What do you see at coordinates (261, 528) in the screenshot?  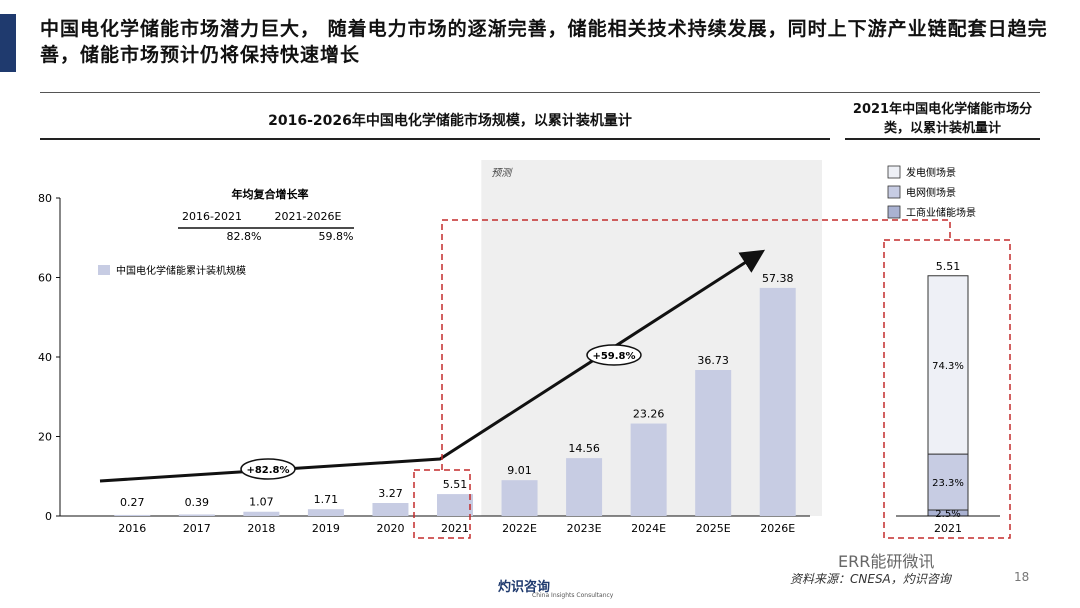 I see `x-tick-label: 2018` at bounding box center [261, 528].